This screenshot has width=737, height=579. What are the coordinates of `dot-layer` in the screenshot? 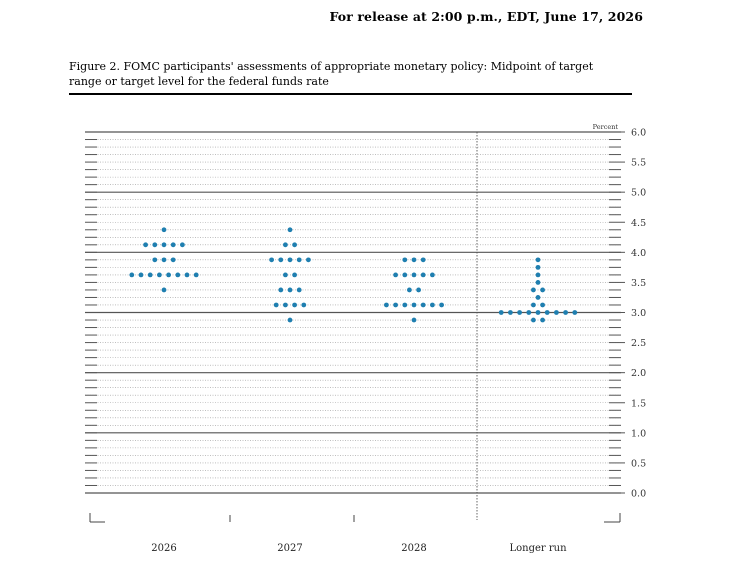 It's located at (353, 275).